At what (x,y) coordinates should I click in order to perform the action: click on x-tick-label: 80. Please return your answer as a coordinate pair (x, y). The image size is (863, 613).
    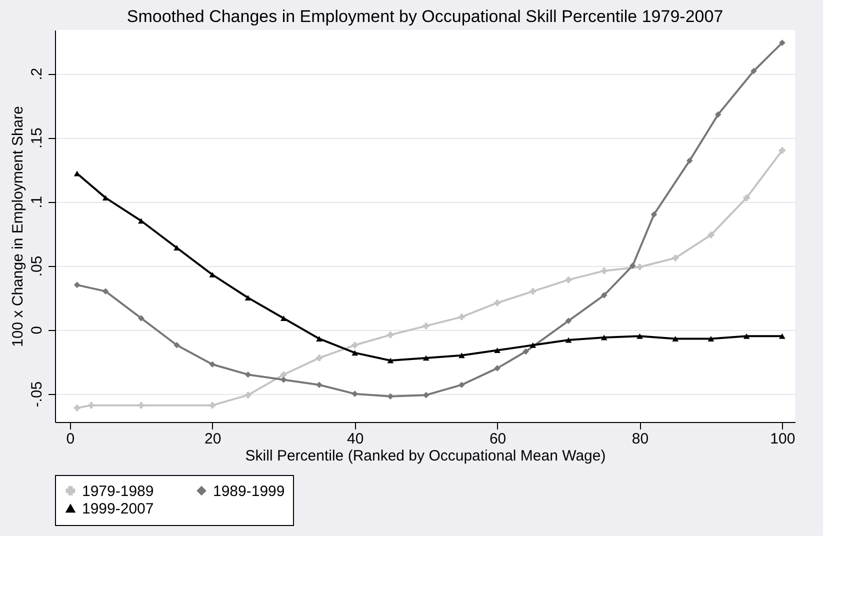
    Looking at the image, I should click on (640, 439).